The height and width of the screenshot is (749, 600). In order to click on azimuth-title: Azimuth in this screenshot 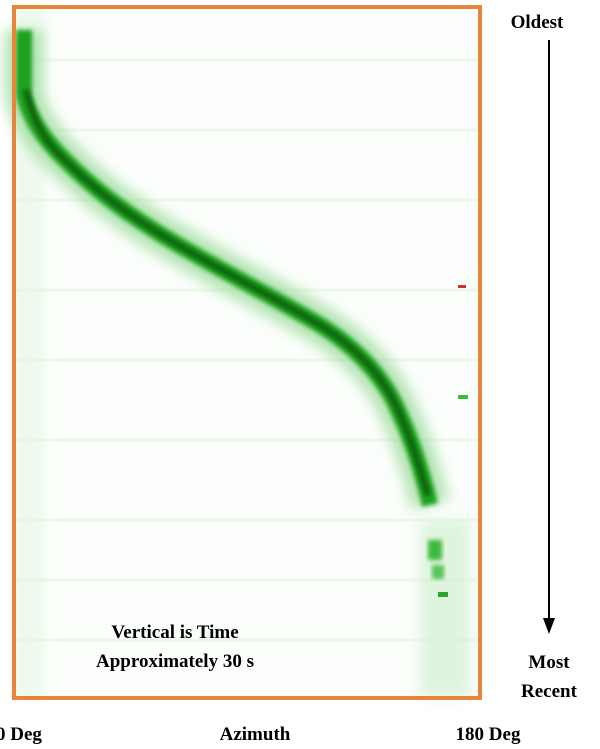, I will do `click(255, 734)`.